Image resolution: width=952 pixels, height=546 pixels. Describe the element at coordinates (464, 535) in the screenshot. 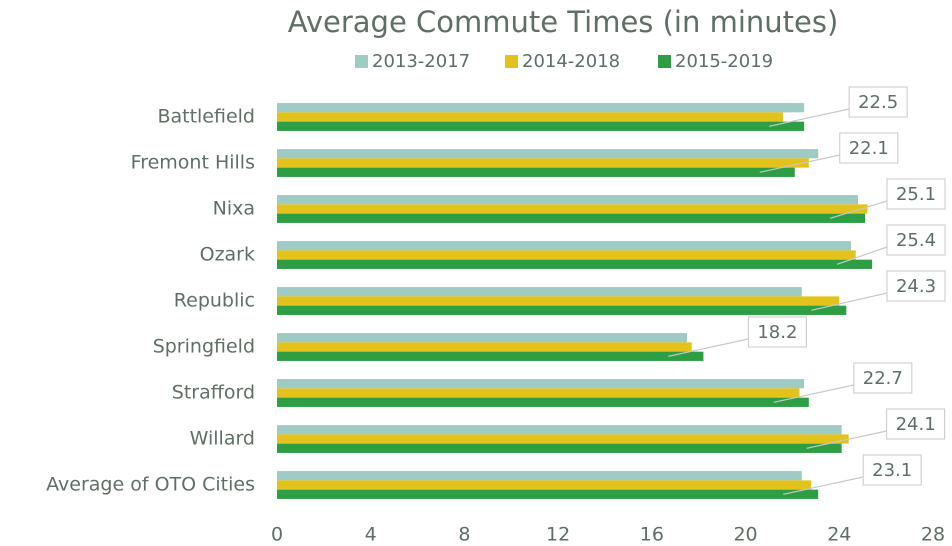

I see `x-tick-label: 8` at that location.